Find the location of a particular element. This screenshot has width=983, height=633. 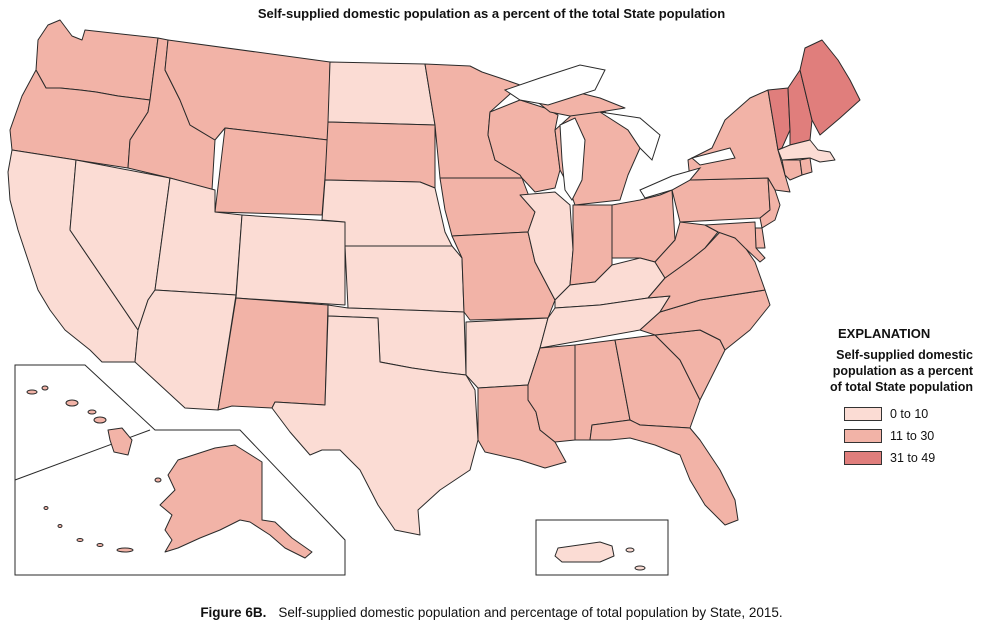

alaska-hawaii-inset-frame is located at coordinates (180, 470).